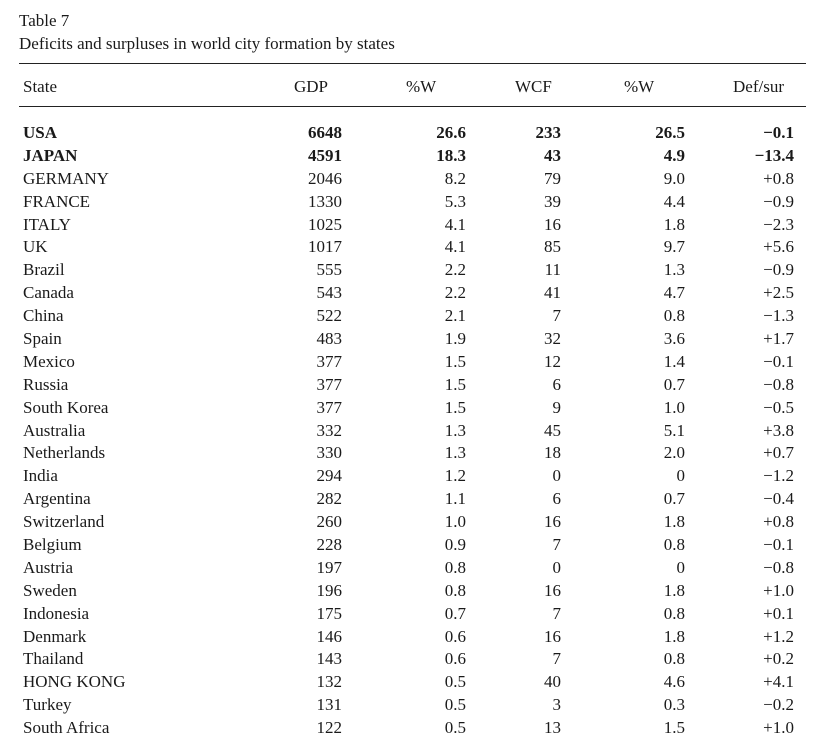  Describe the element at coordinates (410, 705) in the screenshot. I see `table-row: Turkey 131 0.5 3 0.3 −0.2` at that location.